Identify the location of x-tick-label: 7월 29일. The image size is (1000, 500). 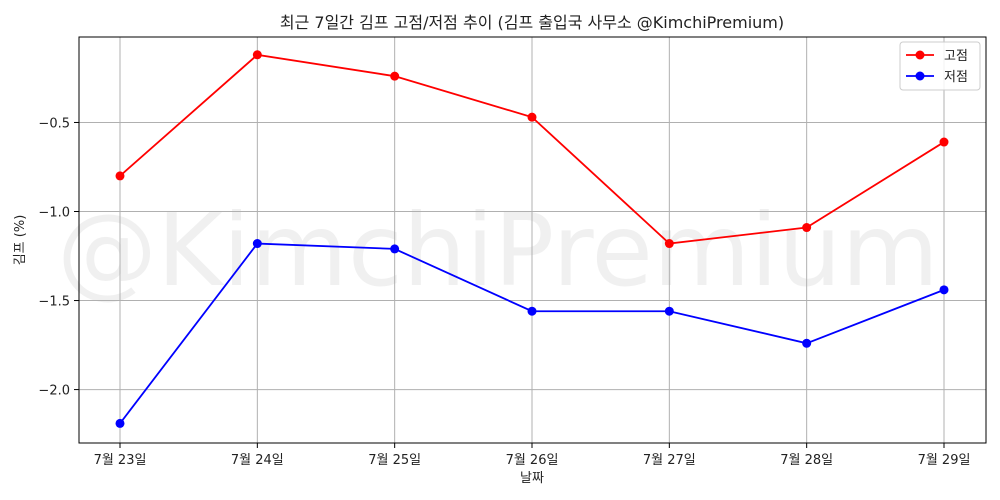
(944, 460).